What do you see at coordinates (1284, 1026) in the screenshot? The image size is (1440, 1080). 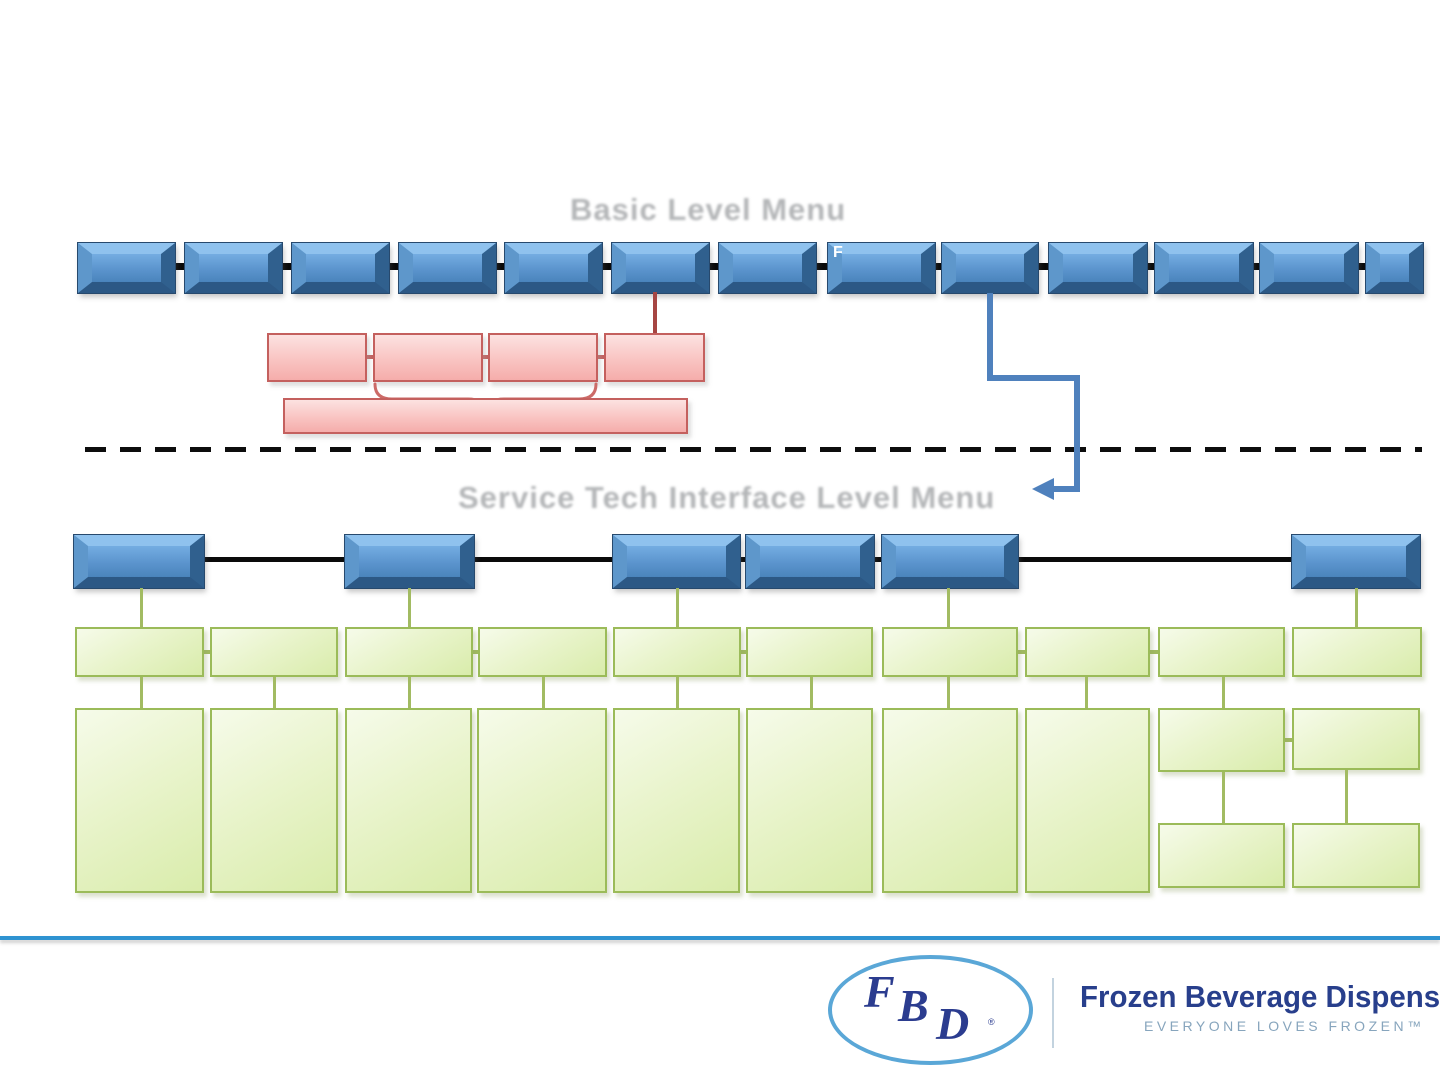 I see `brand-tagline: EVERYONE LOVES FROZEN™` at bounding box center [1284, 1026].